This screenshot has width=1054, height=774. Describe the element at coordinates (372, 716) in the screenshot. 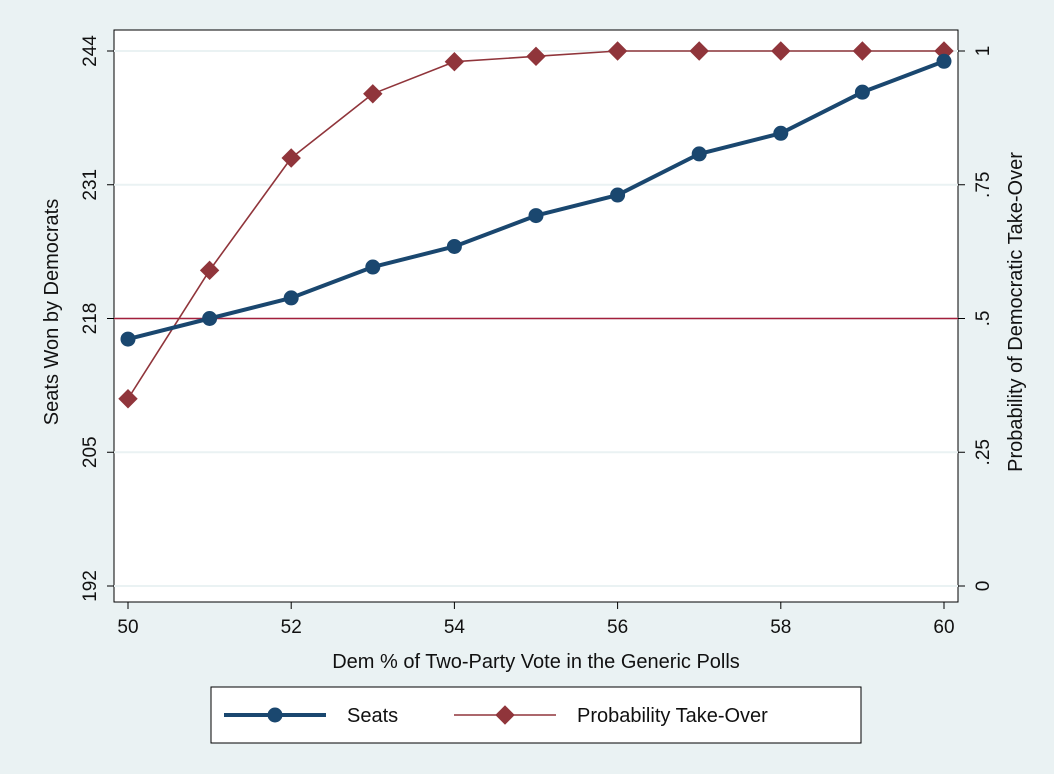

I see `legend-seats-label: Seats` at that location.